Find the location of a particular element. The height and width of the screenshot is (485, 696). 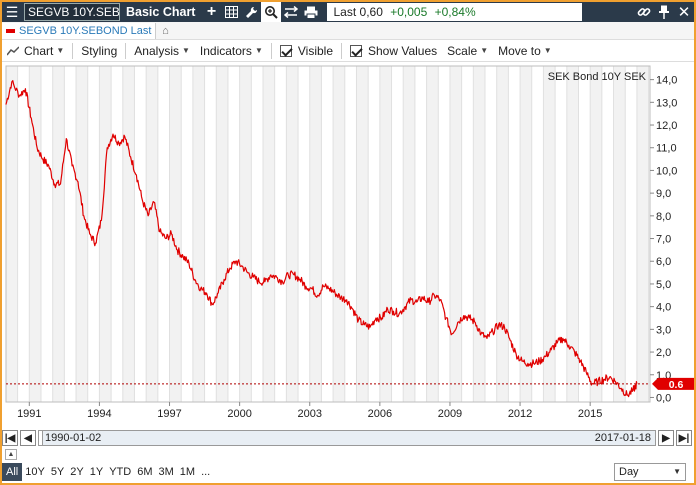

wrench-icon is located at coordinates (251, 12).